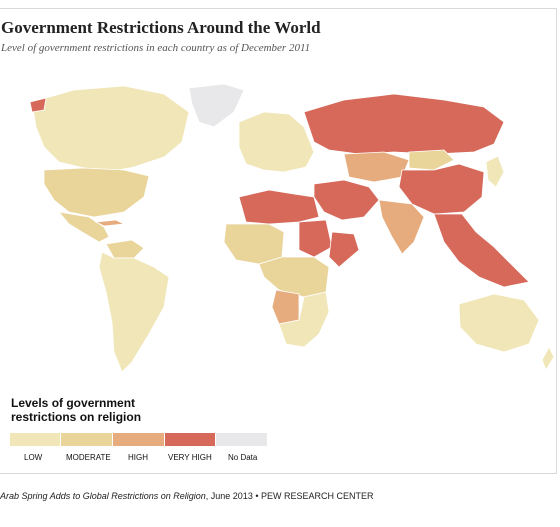 This screenshot has width=560, height=527. What do you see at coordinates (344, 249) in the screenshot?
I see `region-east-africa` at bounding box center [344, 249].